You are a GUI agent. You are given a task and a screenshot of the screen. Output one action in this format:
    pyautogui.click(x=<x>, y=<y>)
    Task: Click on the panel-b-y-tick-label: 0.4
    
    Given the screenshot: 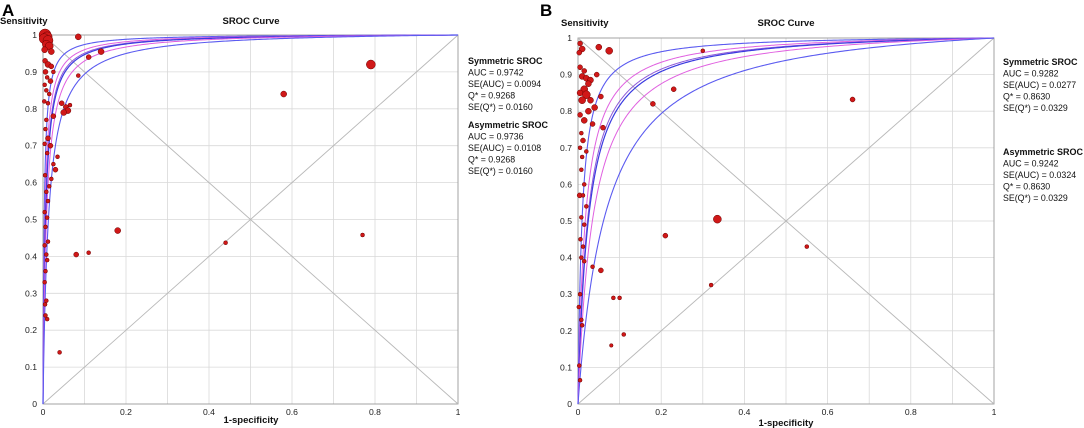 What is the action you would take?
    pyautogui.click(x=566, y=258)
    